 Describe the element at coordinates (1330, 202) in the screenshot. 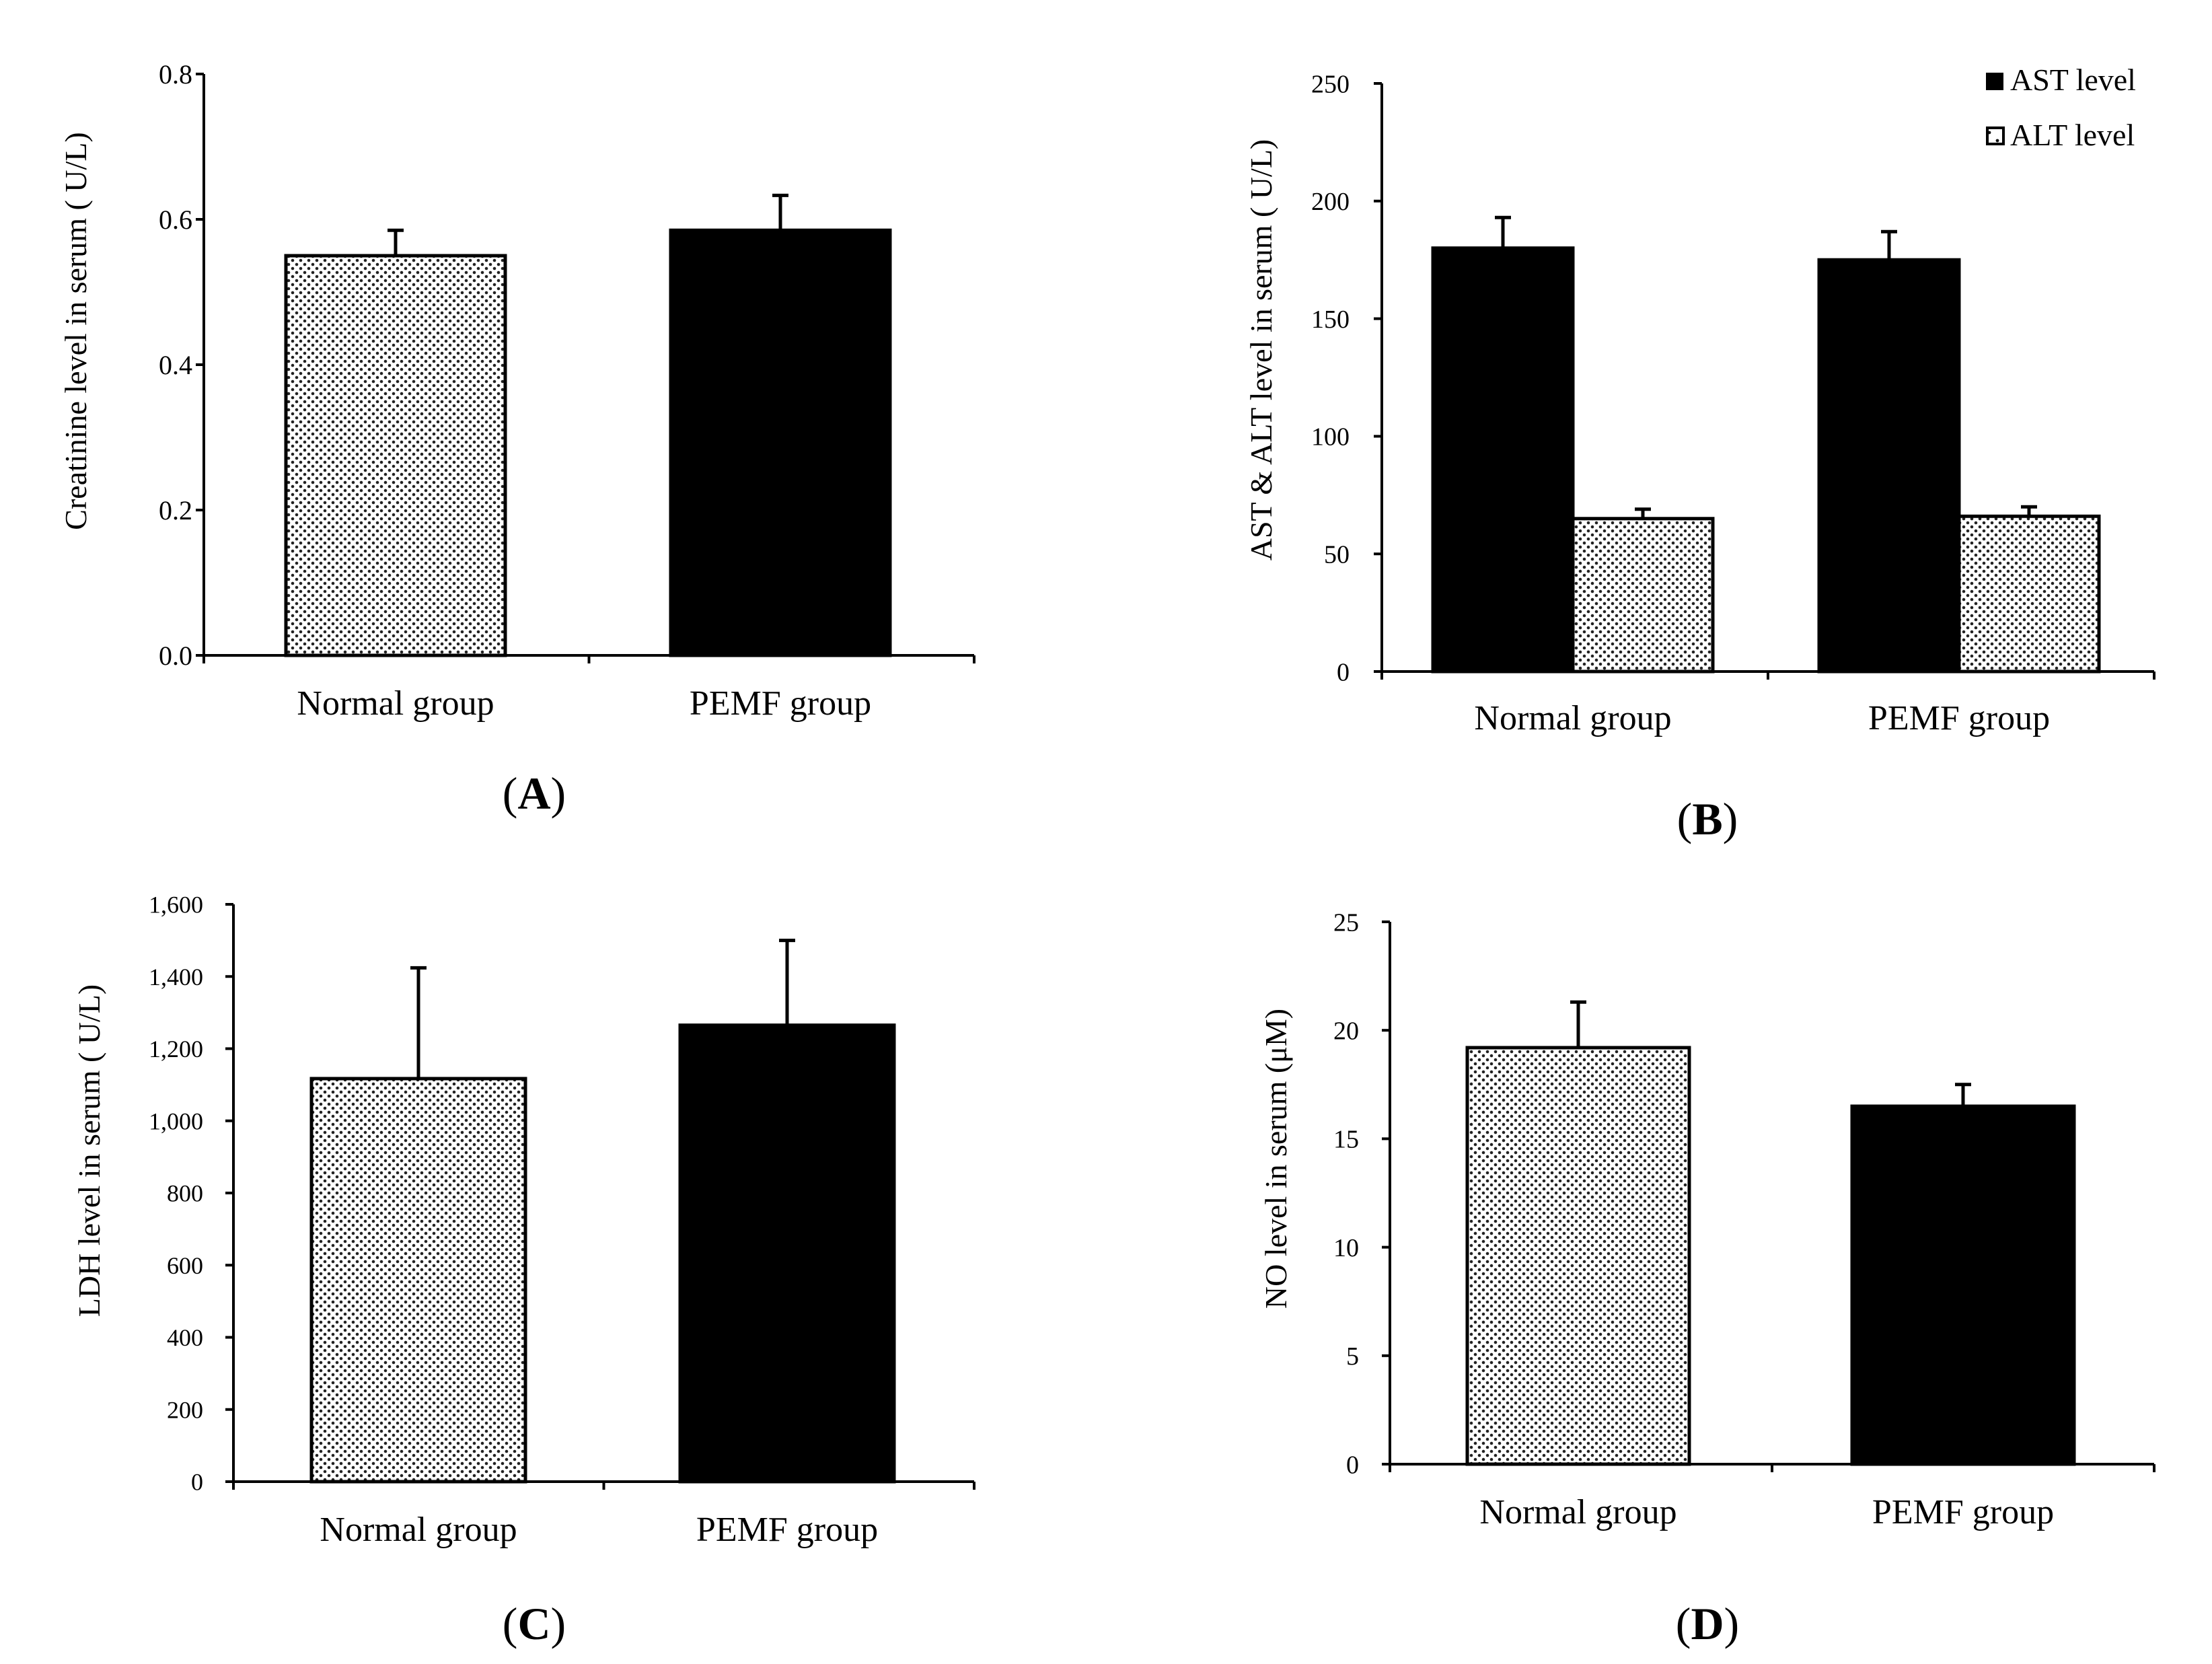

I see `y-tick-label-b-4: 200` at that location.